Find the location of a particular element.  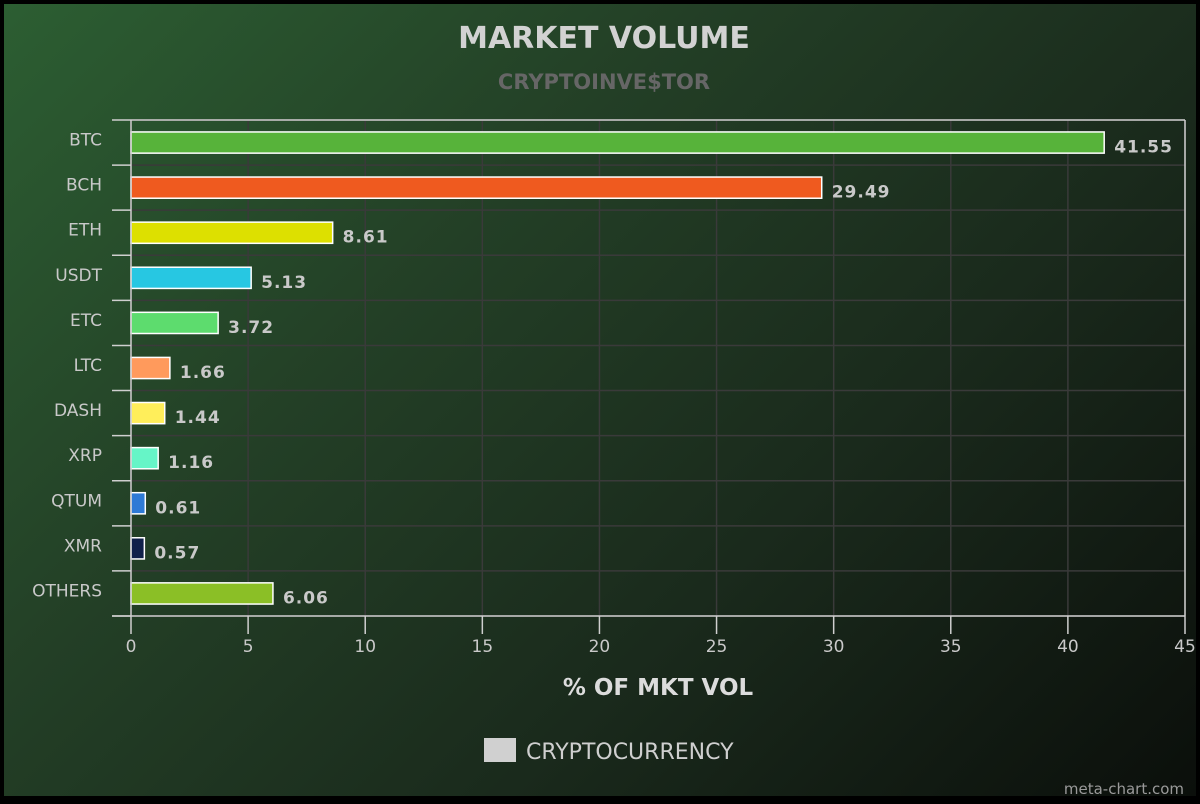

data-label-ltc: 1.66 is located at coordinates (203, 373).